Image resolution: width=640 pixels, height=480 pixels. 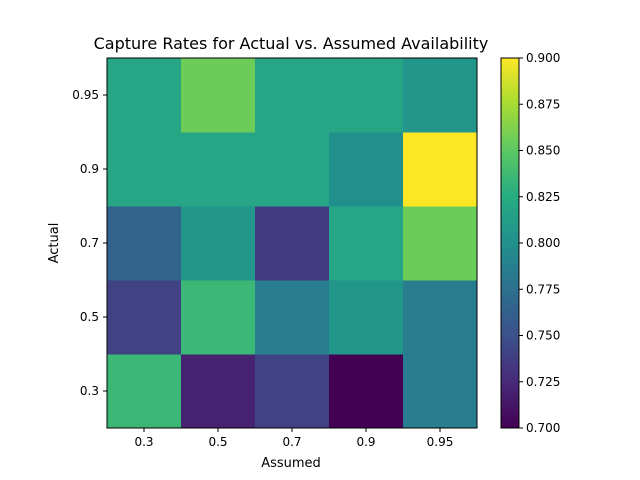 I want to click on x-axis-label: Assumed, so click(x=291, y=463).